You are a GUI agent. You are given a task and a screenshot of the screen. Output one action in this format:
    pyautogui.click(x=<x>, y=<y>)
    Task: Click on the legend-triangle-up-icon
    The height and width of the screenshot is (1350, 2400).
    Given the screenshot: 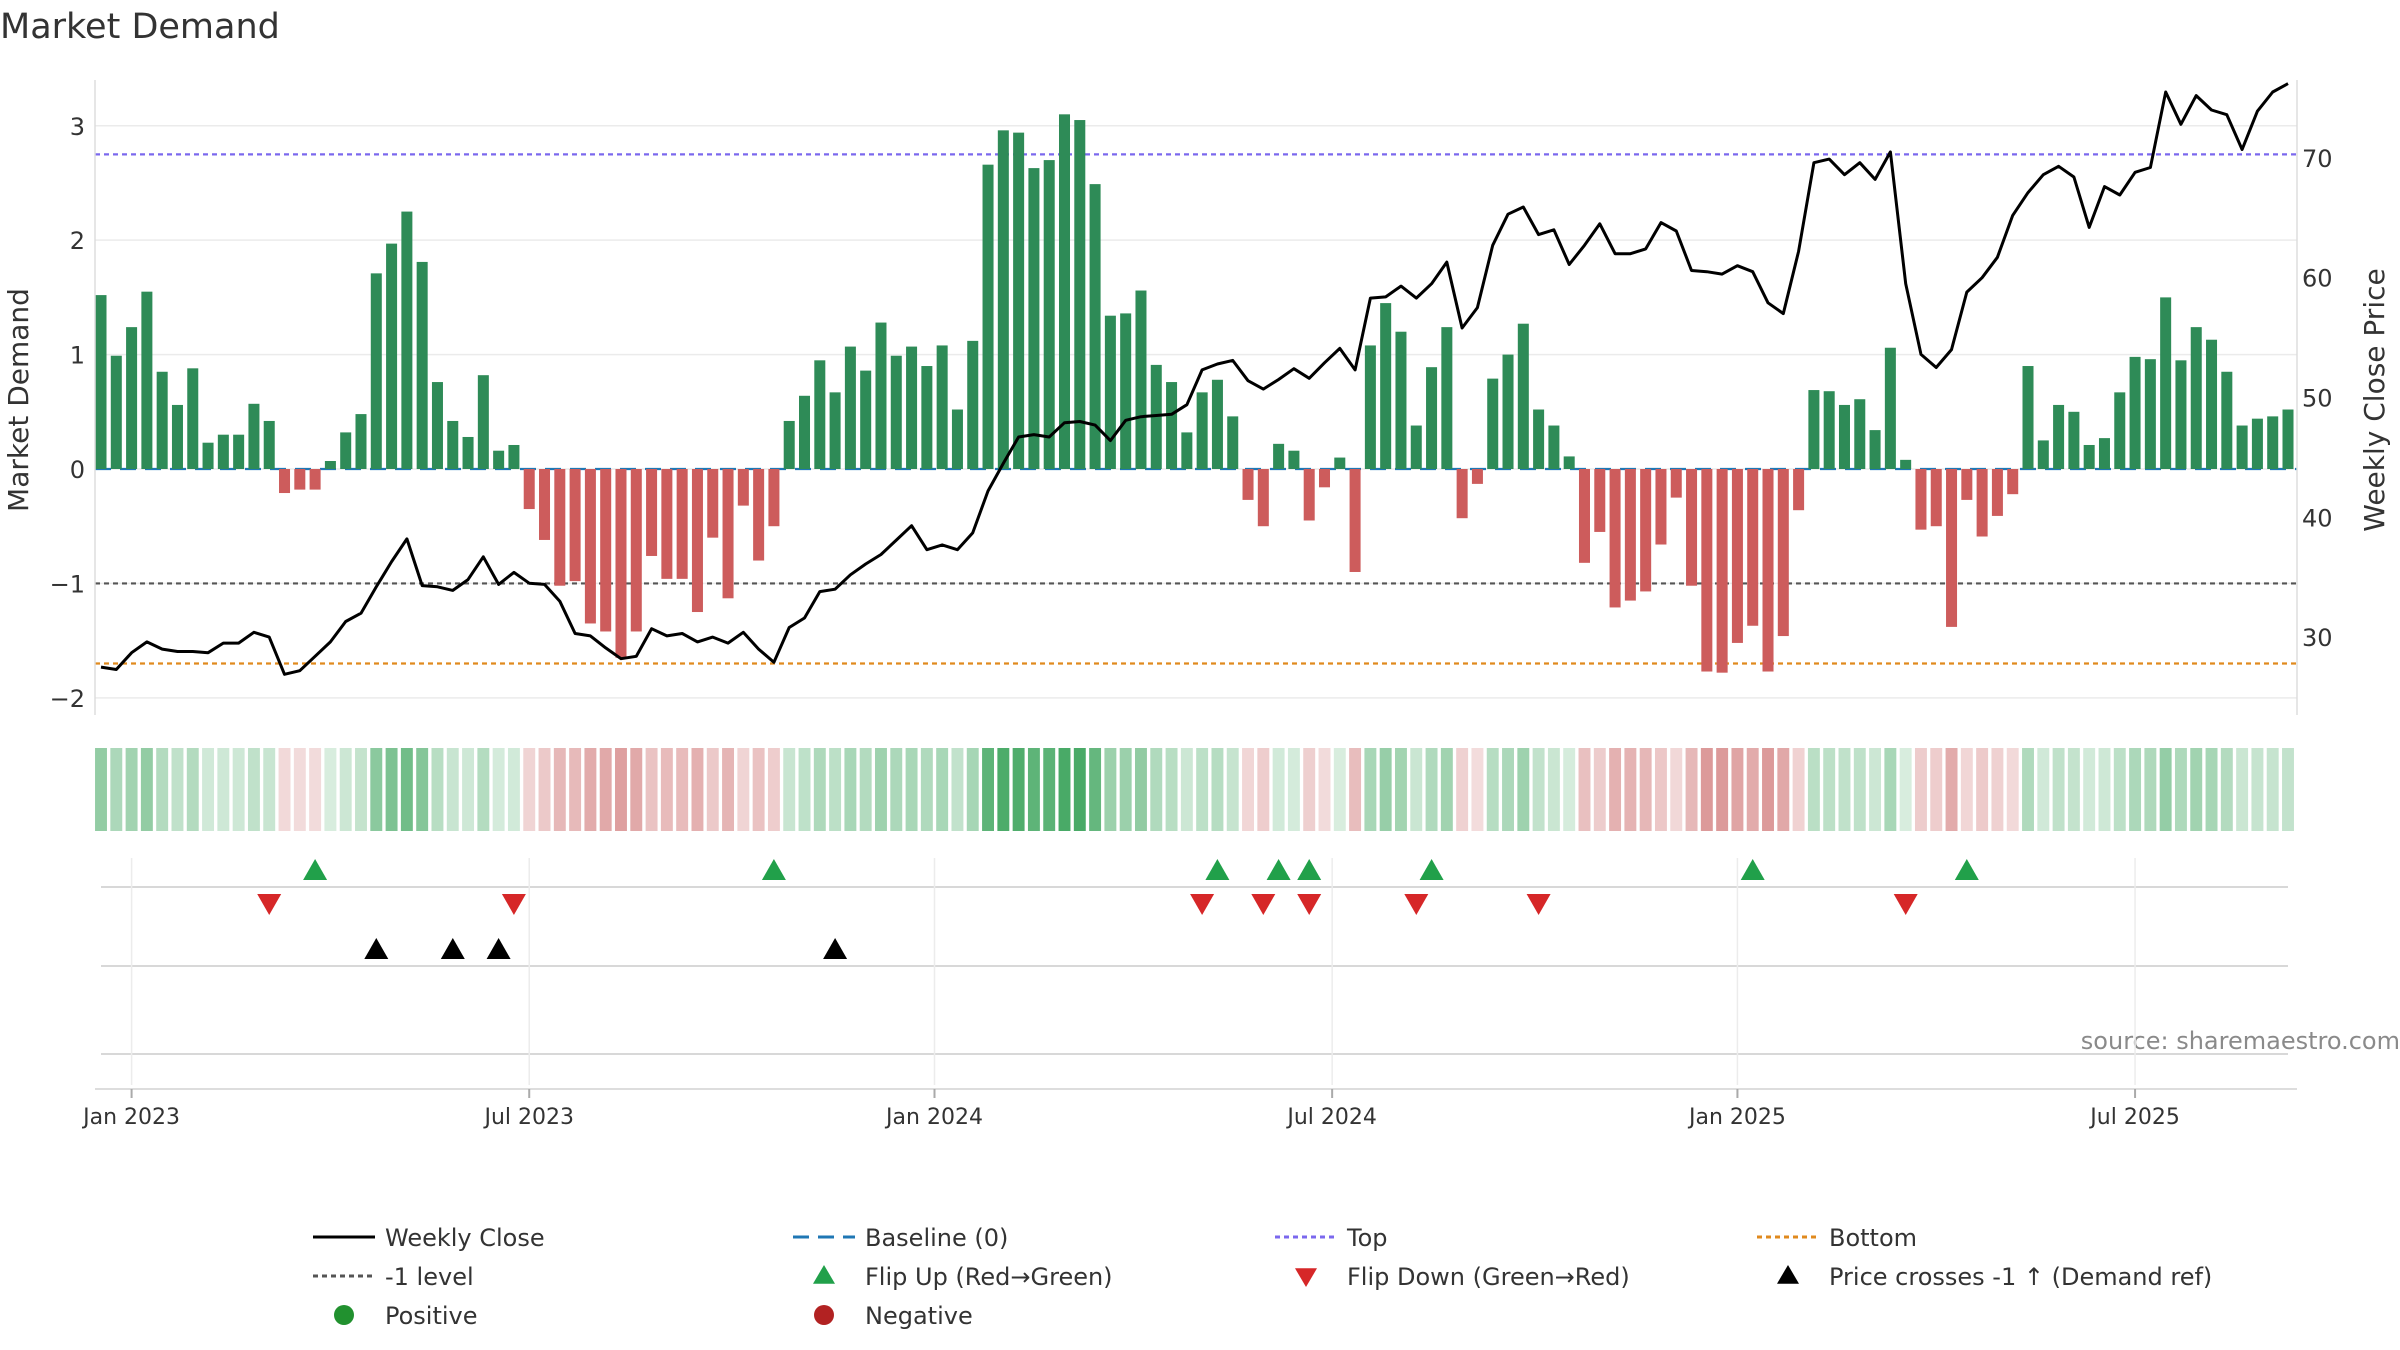 What is the action you would take?
    pyautogui.click(x=1788, y=1274)
    